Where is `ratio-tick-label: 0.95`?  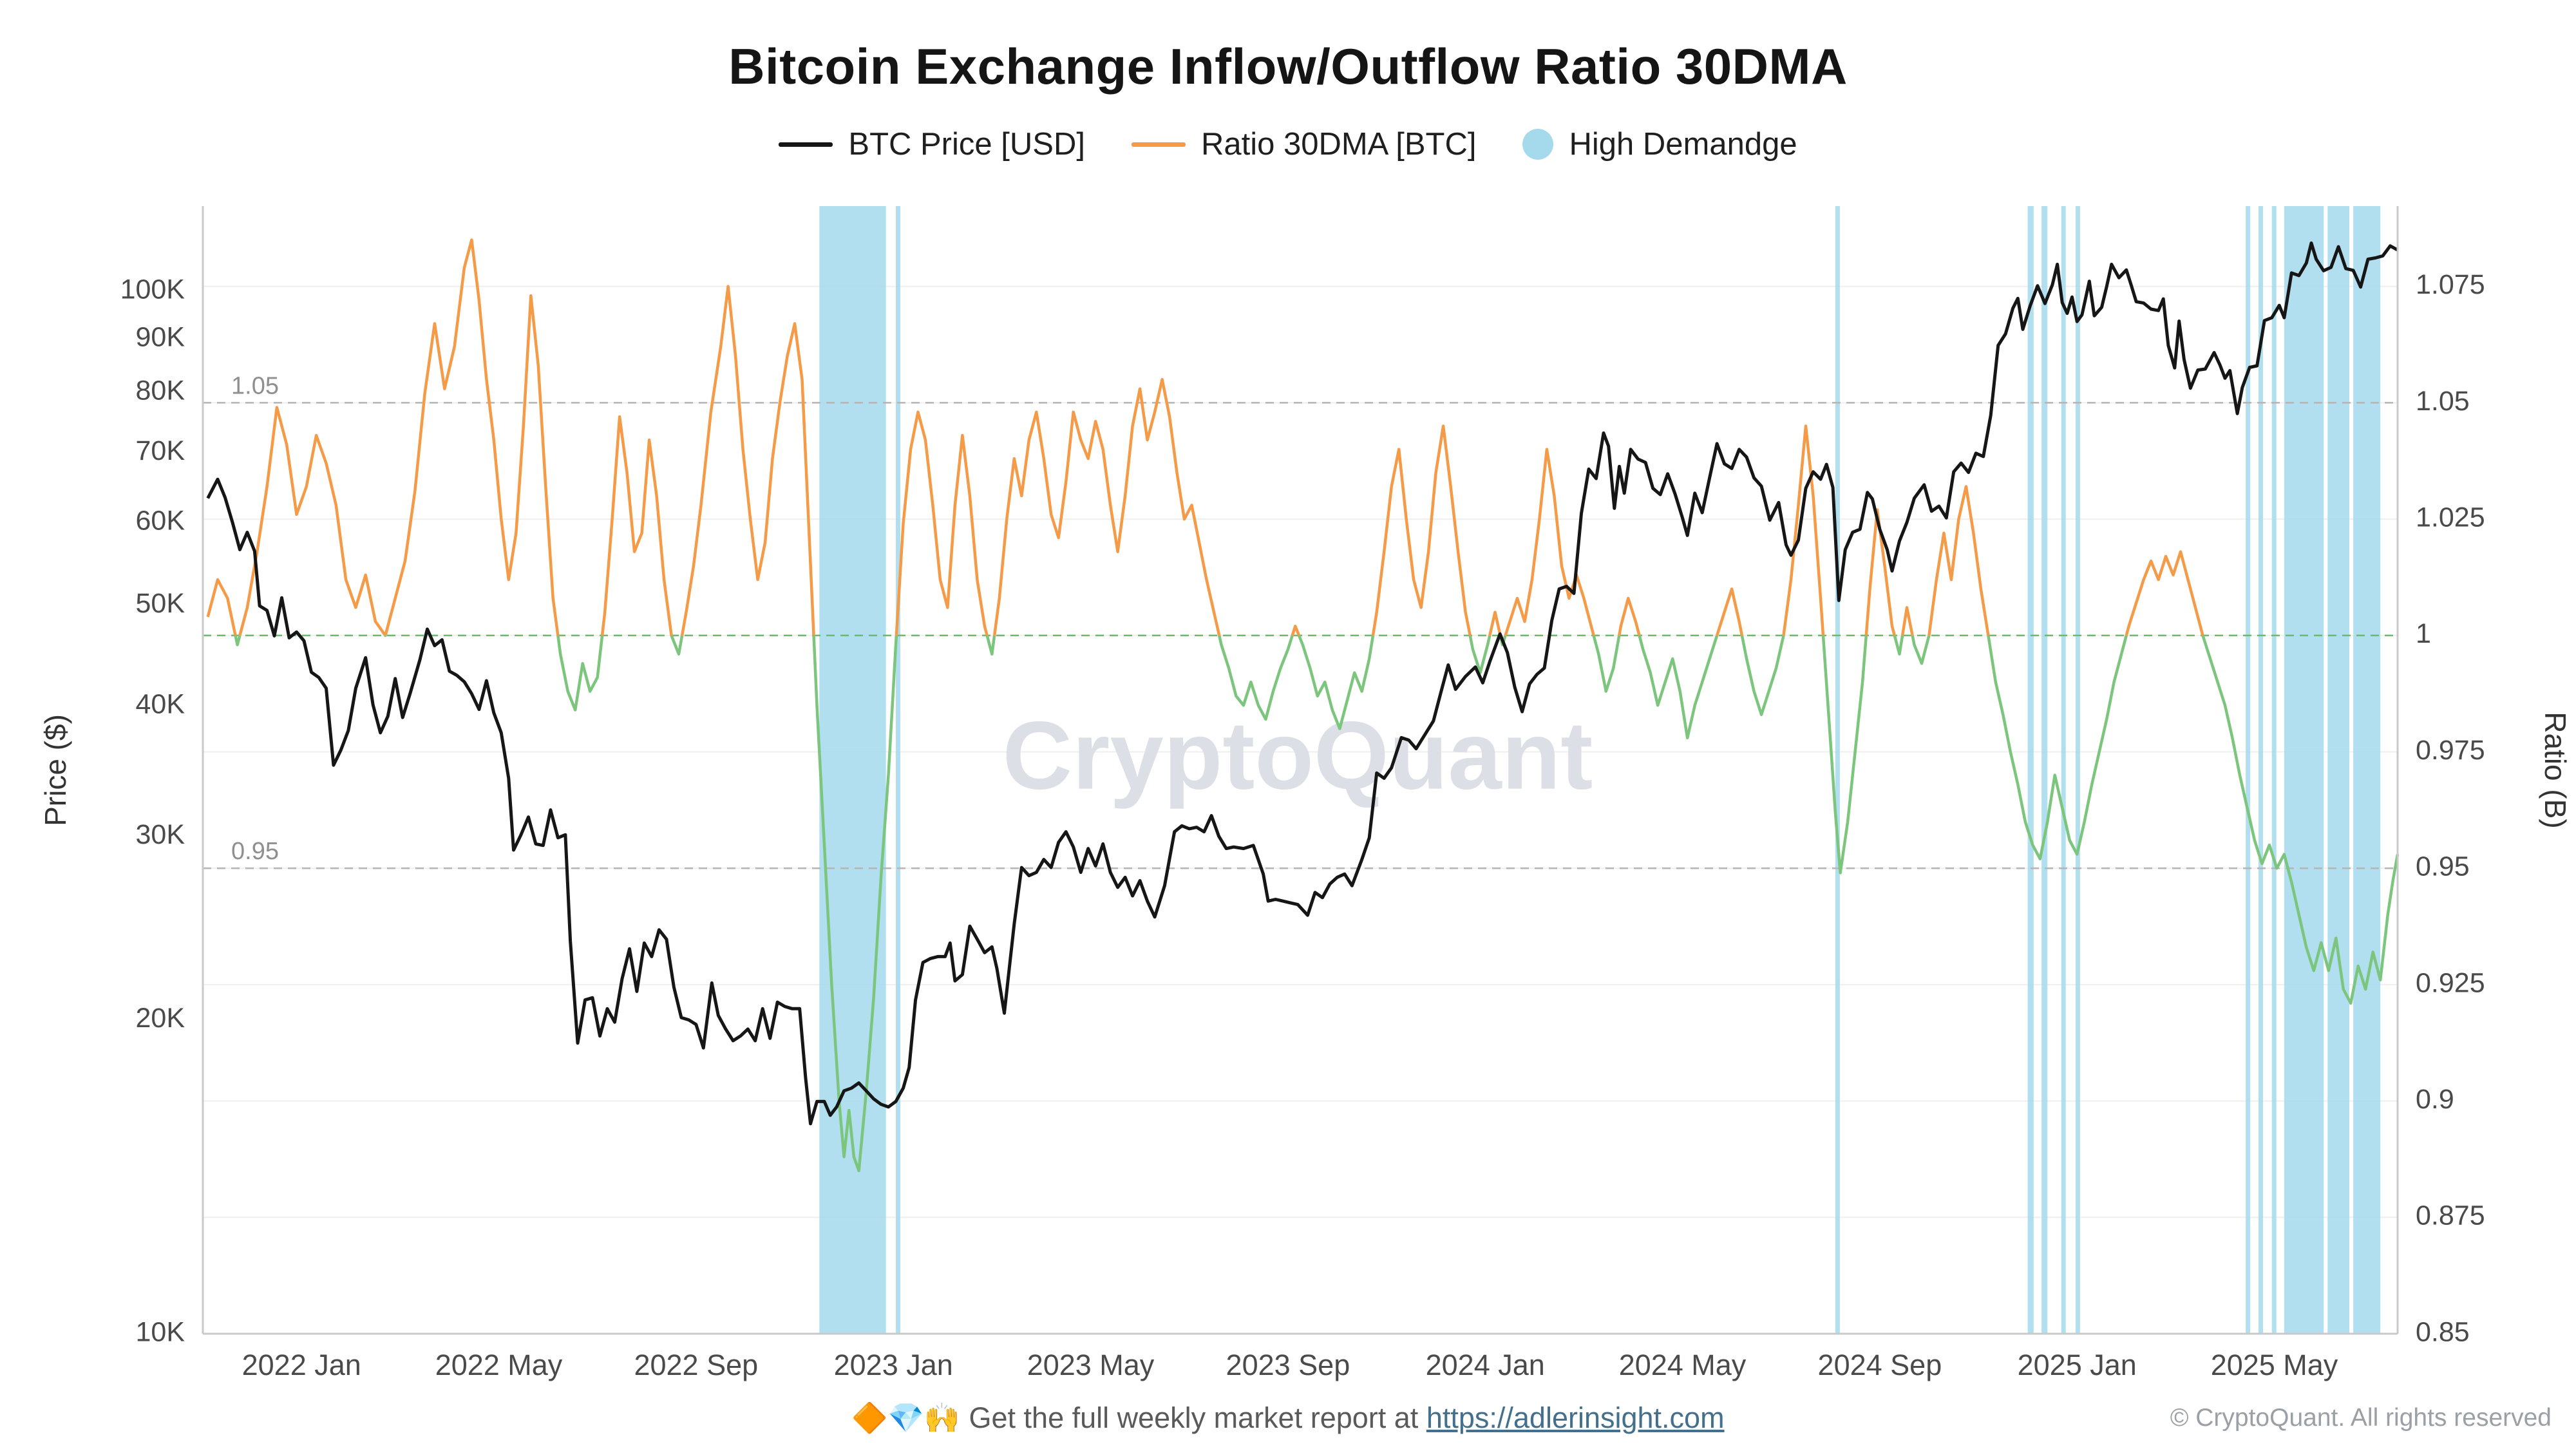
ratio-tick-label: 0.95 is located at coordinates (2443, 867).